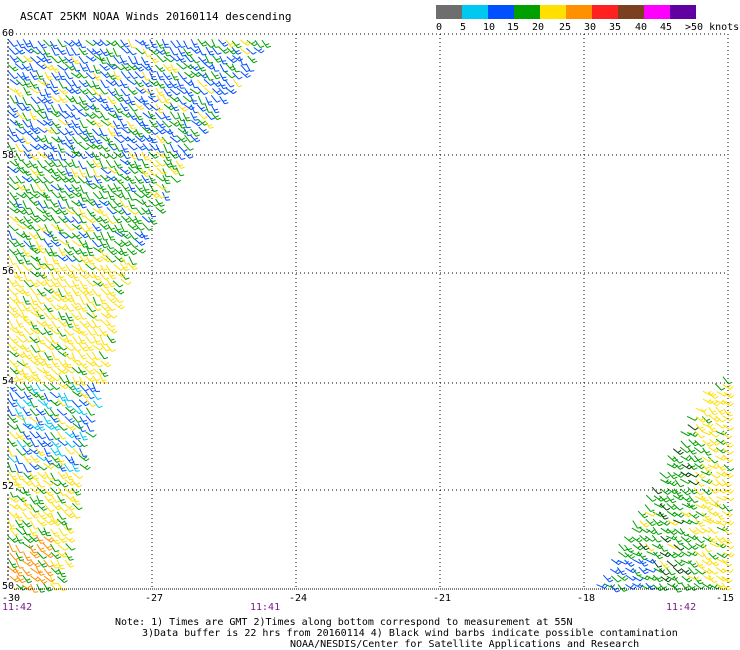 The width and height of the screenshot is (740, 650). Describe the element at coordinates (538, 27) in the screenshot. I see `speed-label-4: 20` at that location.